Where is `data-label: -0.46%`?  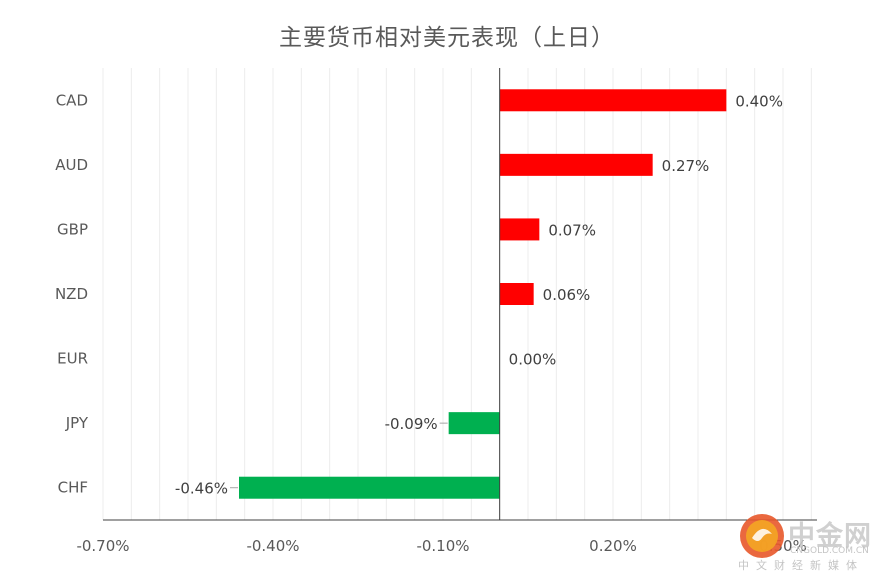 data-label: -0.46% is located at coordinates (201, 489).